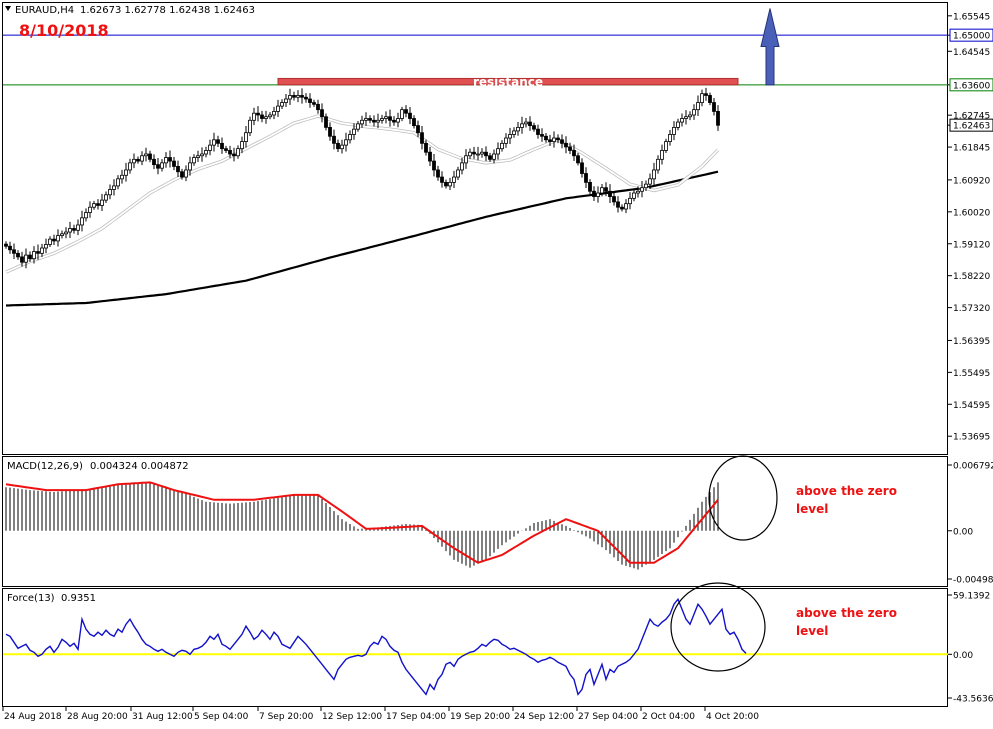 This screenshot has width=993, height=729. What do you see at coordinates (44, 10) in the screenshot?
I see `symbol-label: EURAUD,H4` at bounding box center [44, 10].